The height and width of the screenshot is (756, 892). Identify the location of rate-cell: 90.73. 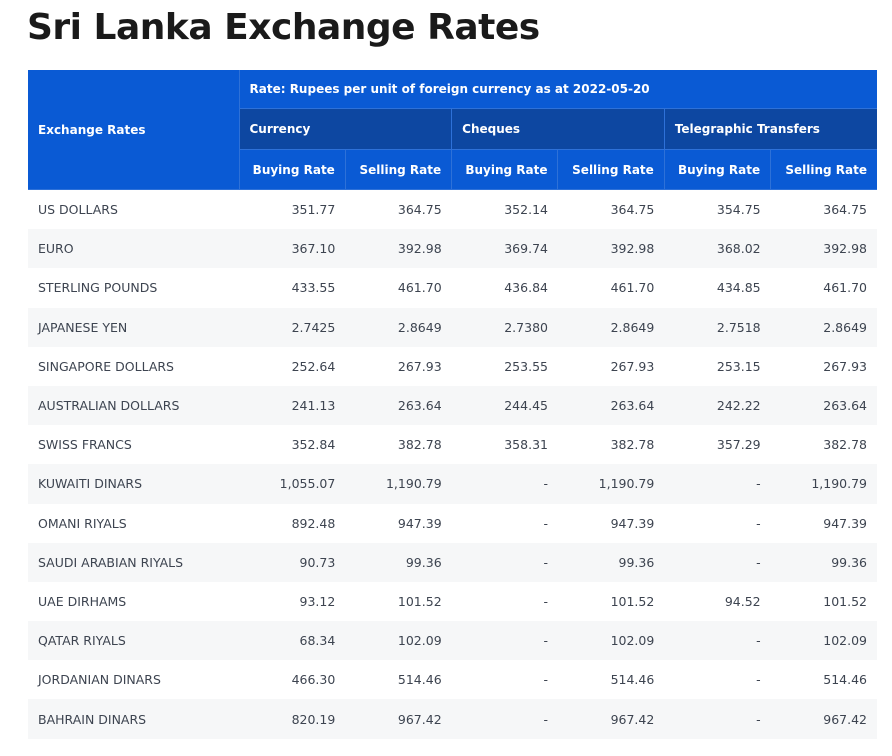
(292, 562).